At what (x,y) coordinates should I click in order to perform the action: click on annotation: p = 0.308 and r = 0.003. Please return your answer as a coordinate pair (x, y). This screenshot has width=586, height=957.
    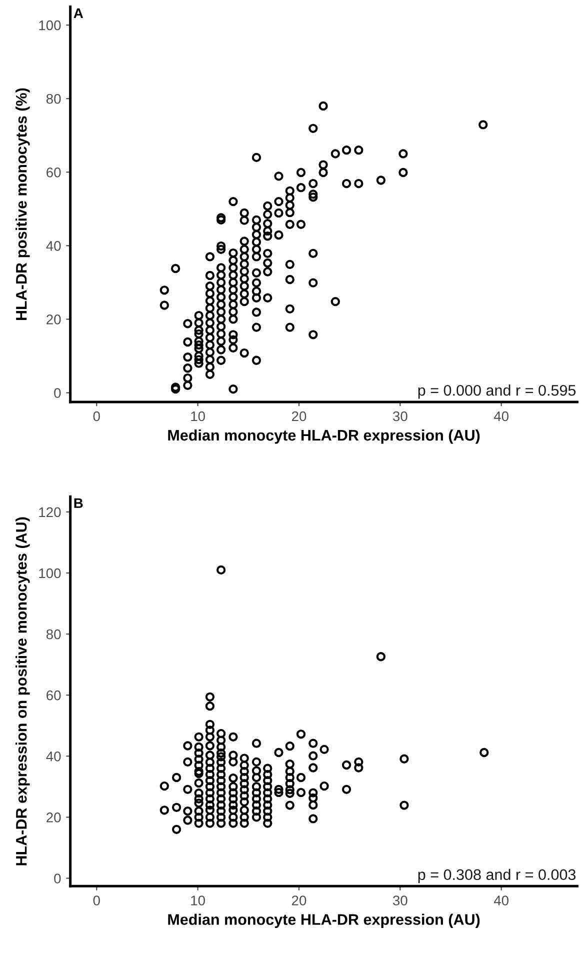
    Looking at the image, I should click on (497, 876).